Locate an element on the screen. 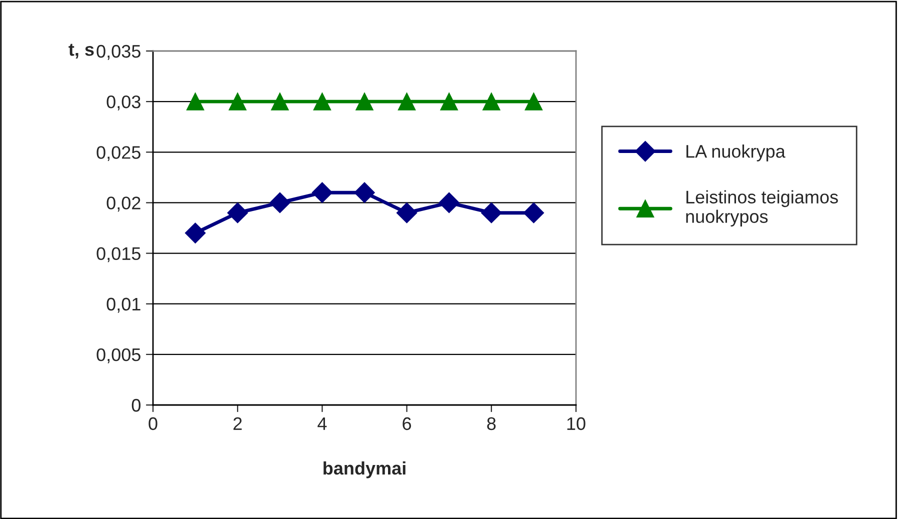 This screenshot has height=519, width=898. x-tick-label: 6 is located at coordinates (407, 423).